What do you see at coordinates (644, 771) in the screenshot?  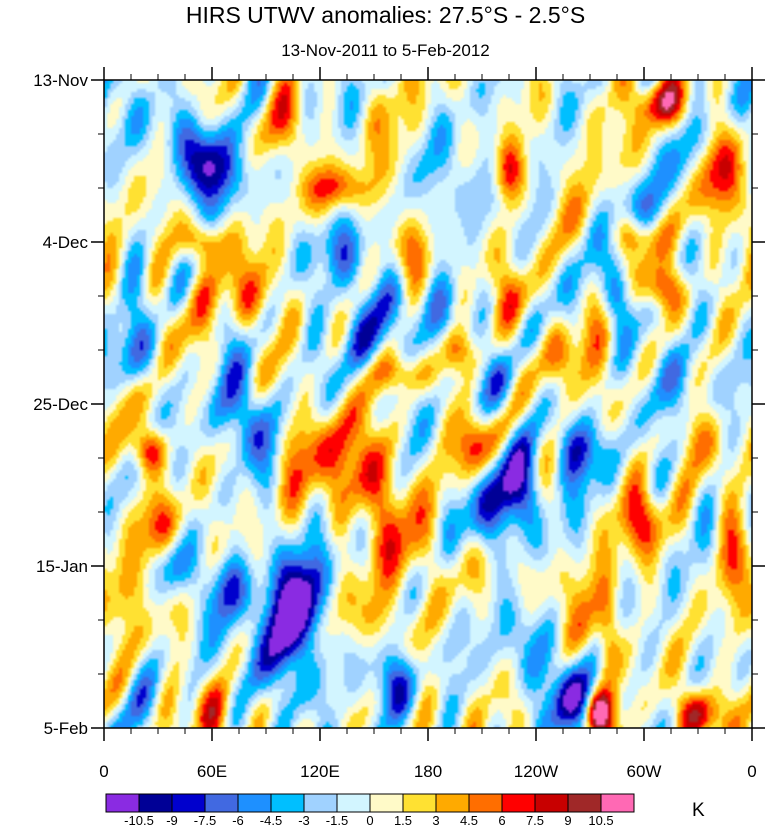 I see `x-tick-label: 60W` at bounding box center [644, 771].